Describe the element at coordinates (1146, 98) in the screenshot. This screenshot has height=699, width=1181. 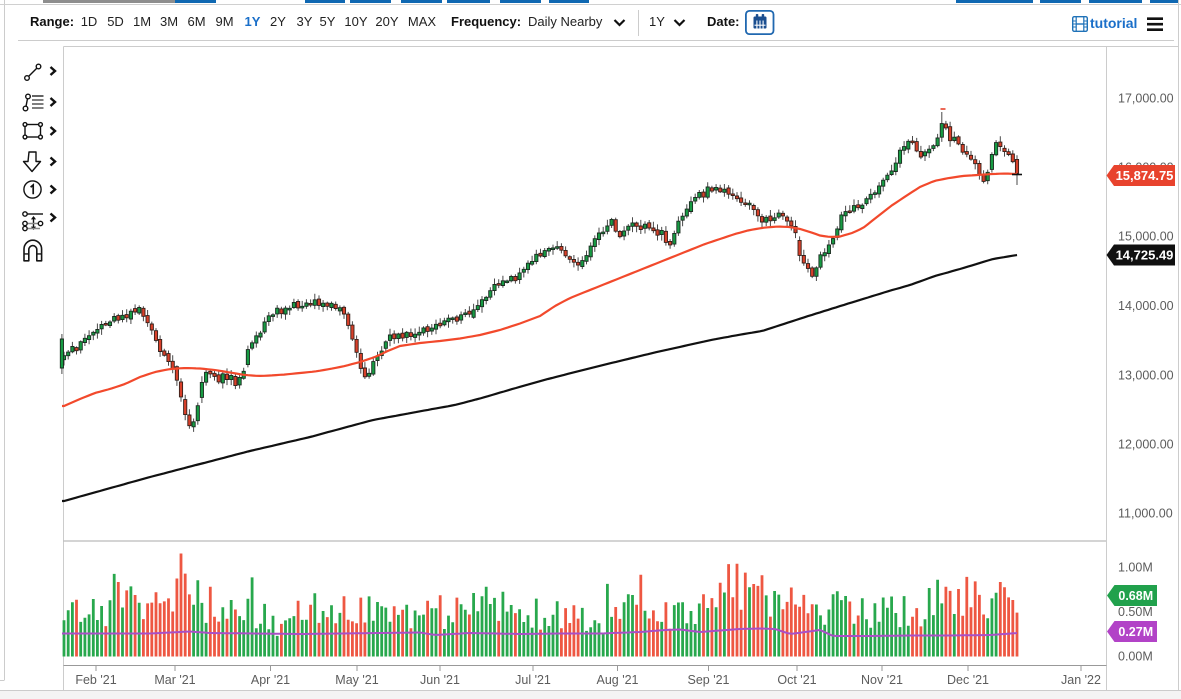
I see `svg-text: 17,000.00` at that location.